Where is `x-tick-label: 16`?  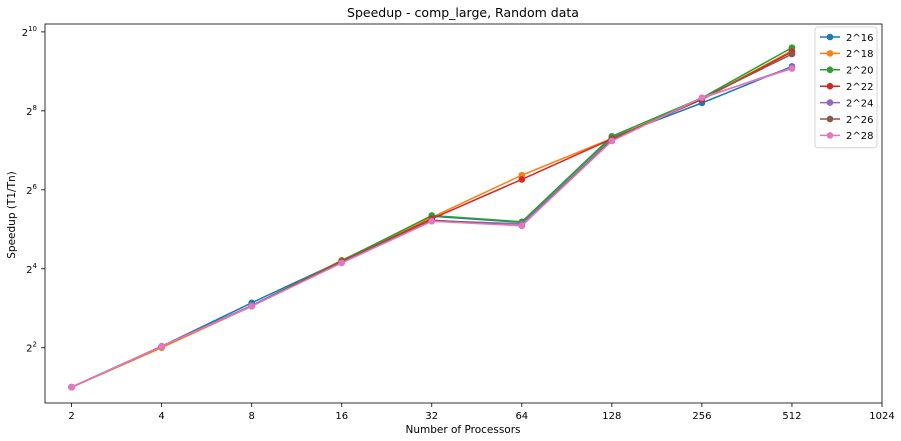
x-tick-label: 16 is located at coordinates (341, 416).